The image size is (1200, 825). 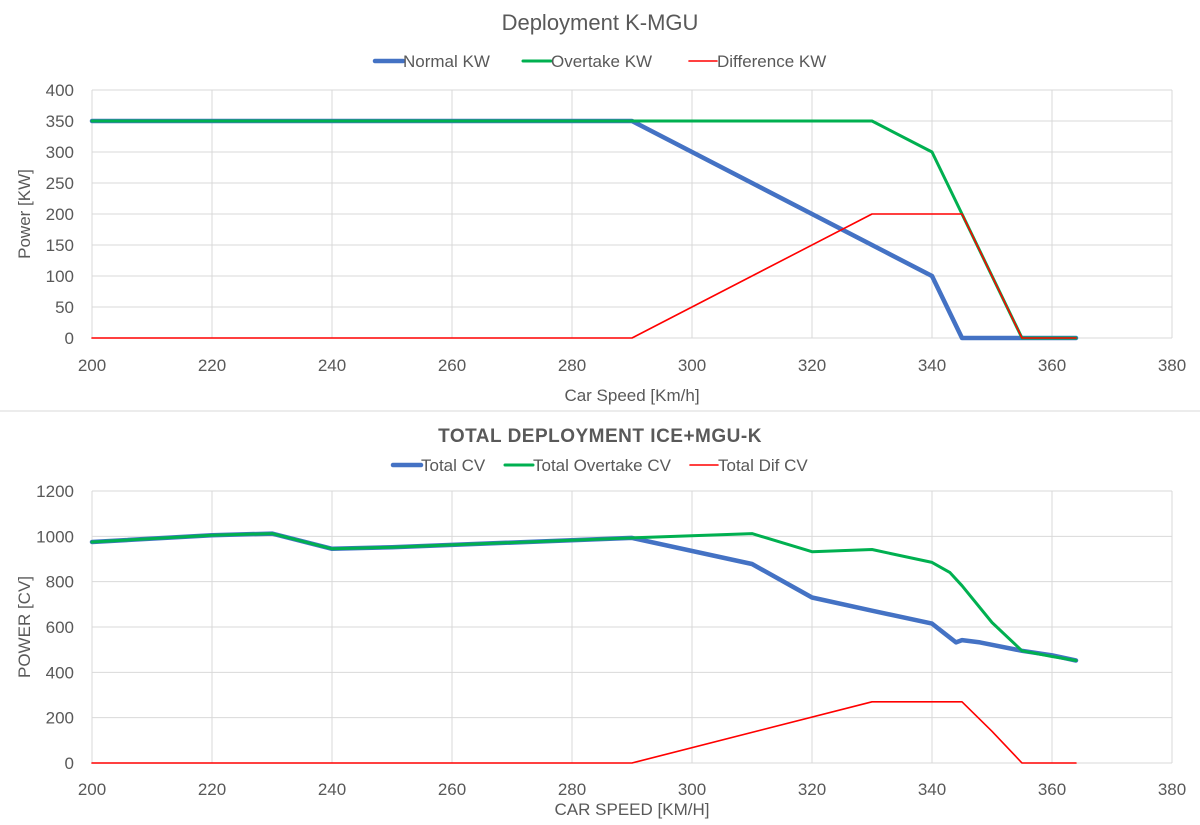 I want to click on chart2-x-tick-label: 360, so click(x=1052, y=789).